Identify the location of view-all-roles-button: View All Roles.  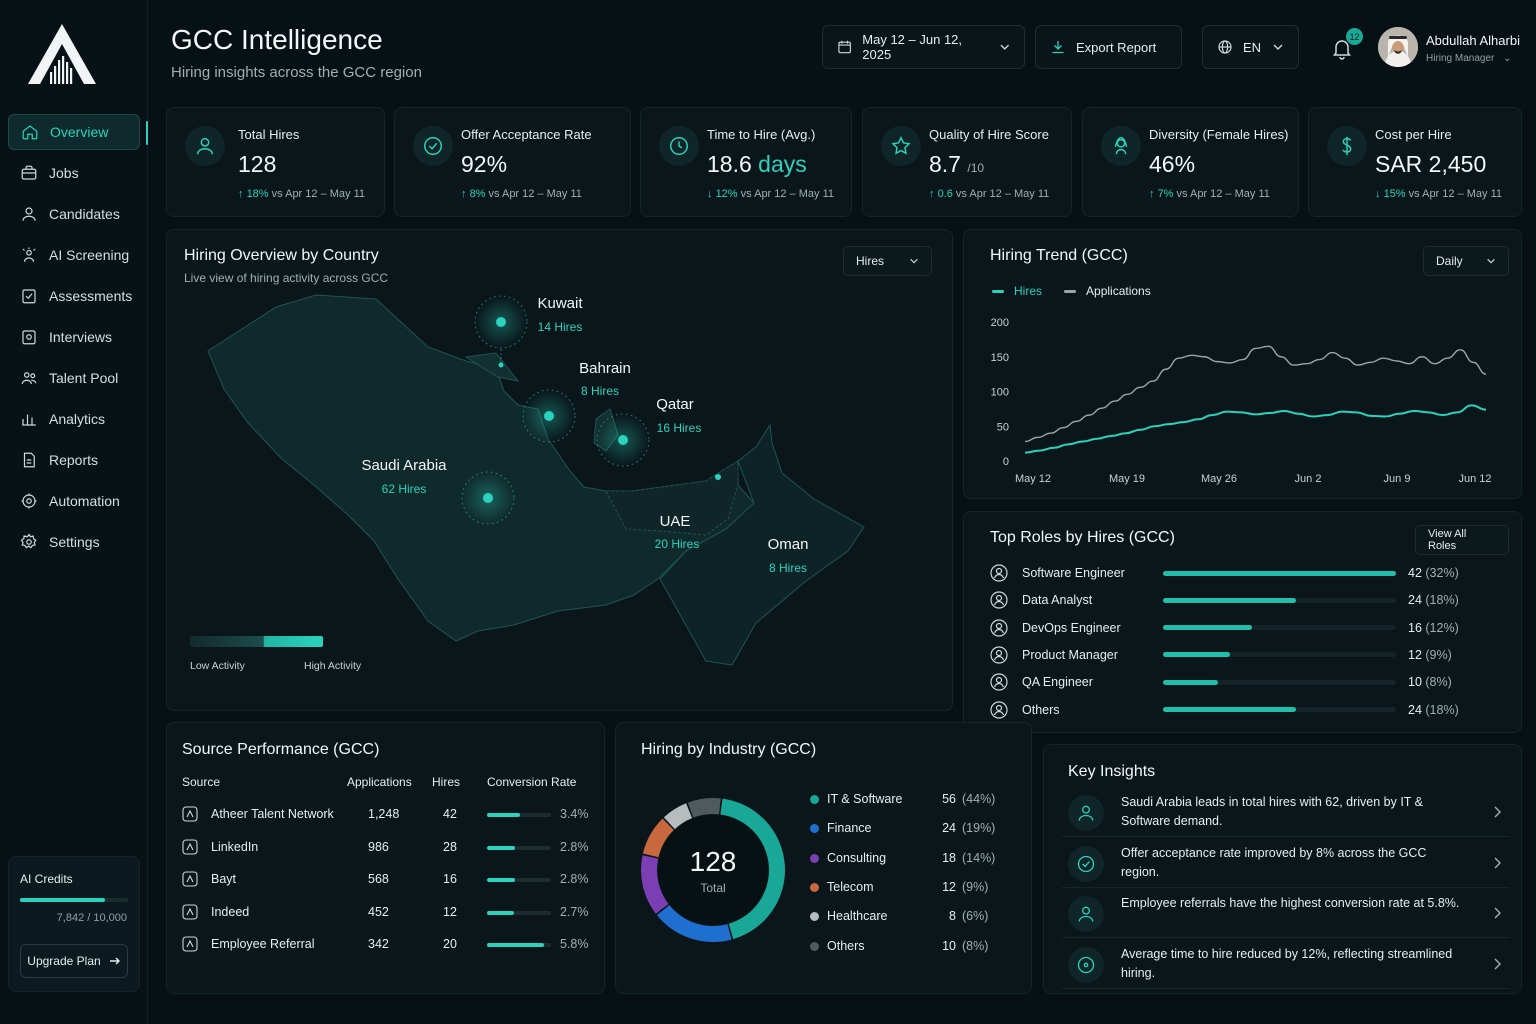
(1462, 540).